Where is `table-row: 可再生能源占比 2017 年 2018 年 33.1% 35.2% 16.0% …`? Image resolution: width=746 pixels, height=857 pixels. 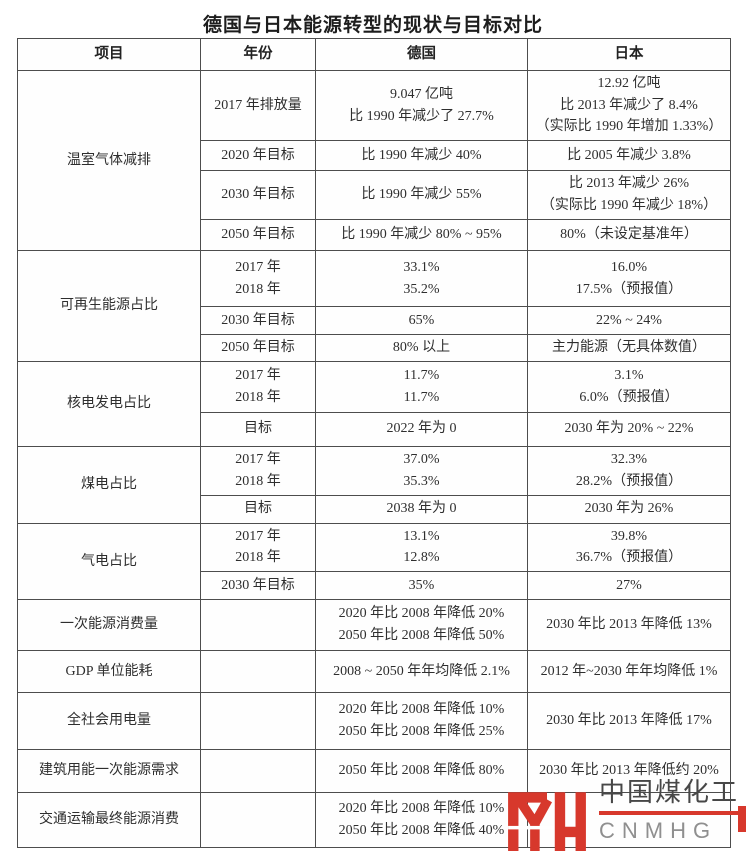 table-row: 可再生能源占比 2017 年 2018 年 33.1% 35.2% 16.0% … is located at coordinates (374, 306).